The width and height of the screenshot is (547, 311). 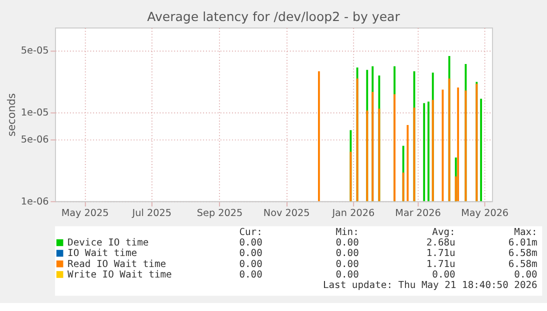 I want to click on chart-title: Average latency for /dev/loop2 - by year, so click(x=274, y=16).